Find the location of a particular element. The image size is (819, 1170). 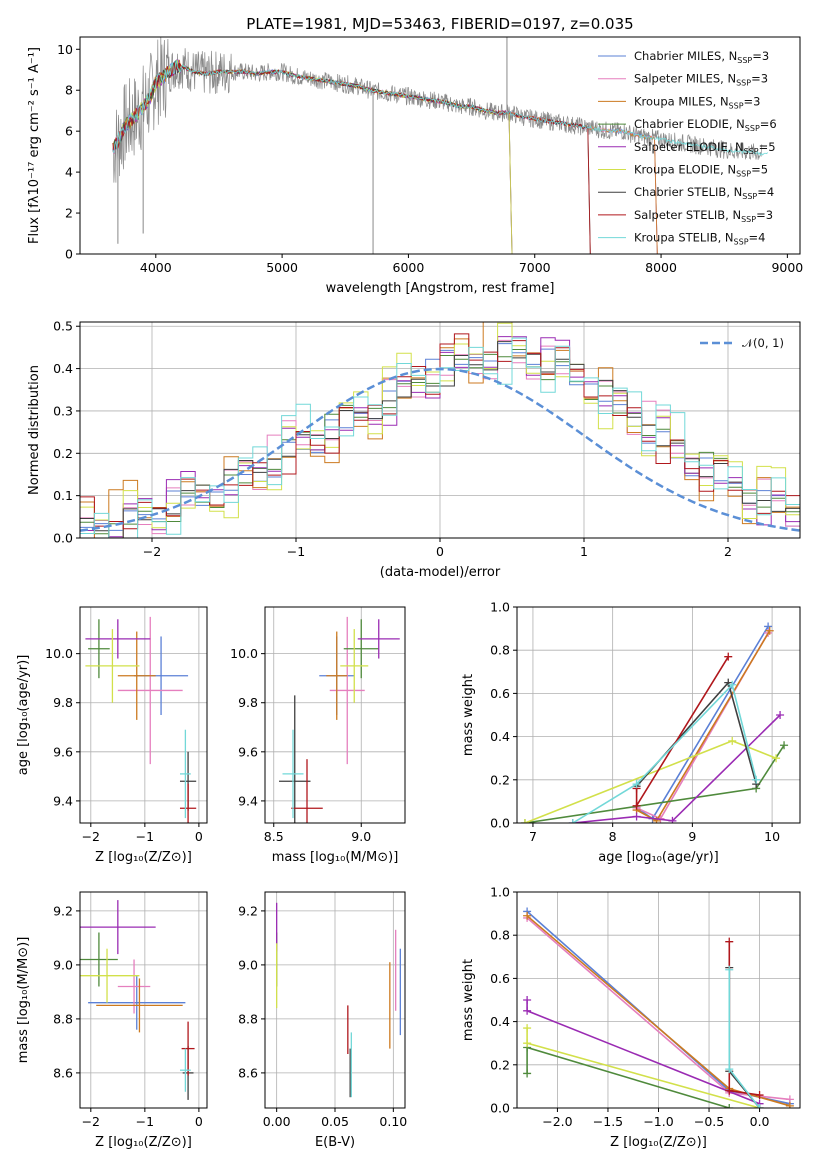

mass-weight-vs-metallicity-ylabel: mass weight is located at coordinates (468, 1000).